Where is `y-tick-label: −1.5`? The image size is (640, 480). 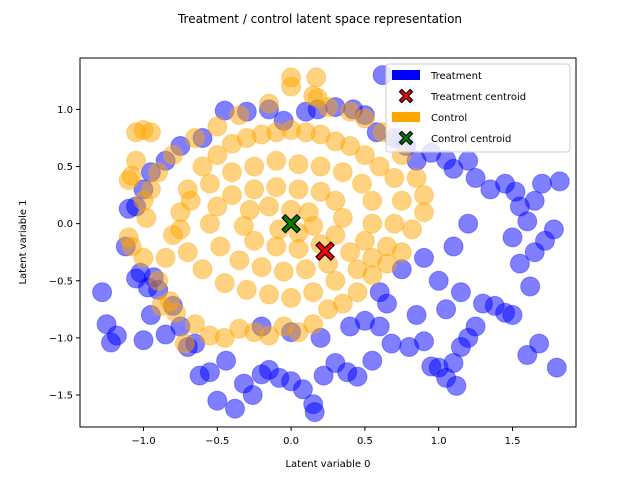
y-tick-label: −1.5 is located at coordinates (61, 396).